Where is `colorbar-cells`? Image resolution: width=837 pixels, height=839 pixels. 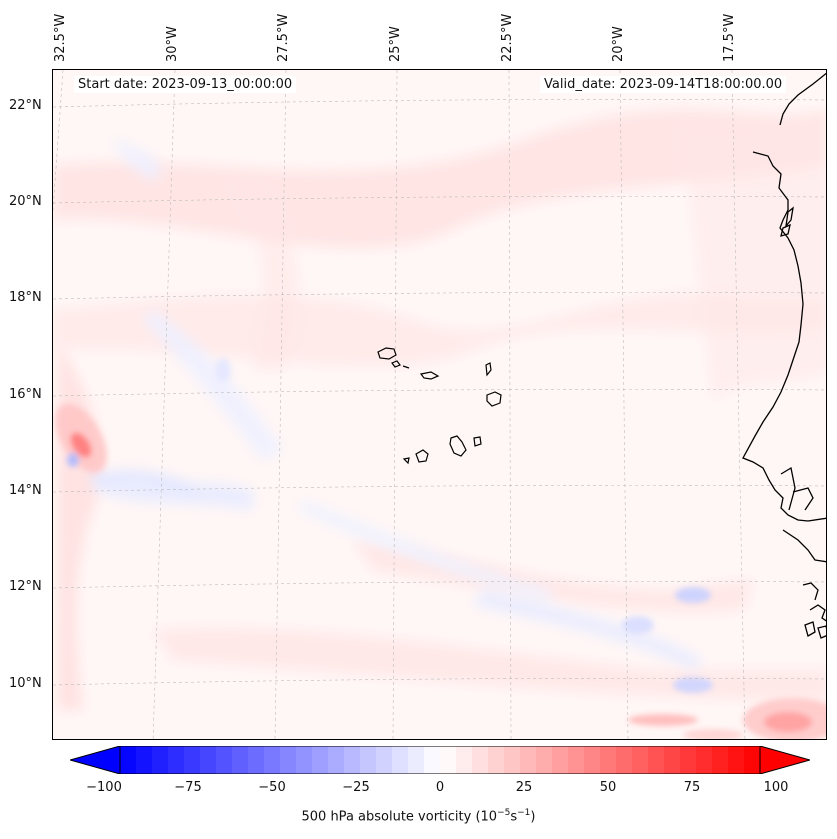 colorbar-cells is located at coordinates (440, 760).